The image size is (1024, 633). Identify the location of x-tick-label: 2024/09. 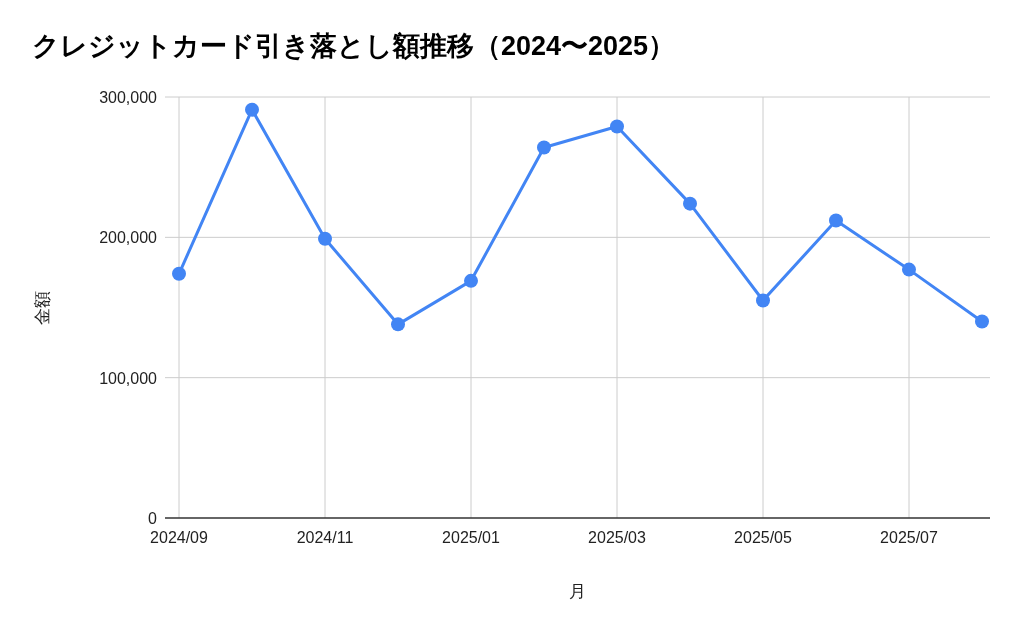
(179, 537).